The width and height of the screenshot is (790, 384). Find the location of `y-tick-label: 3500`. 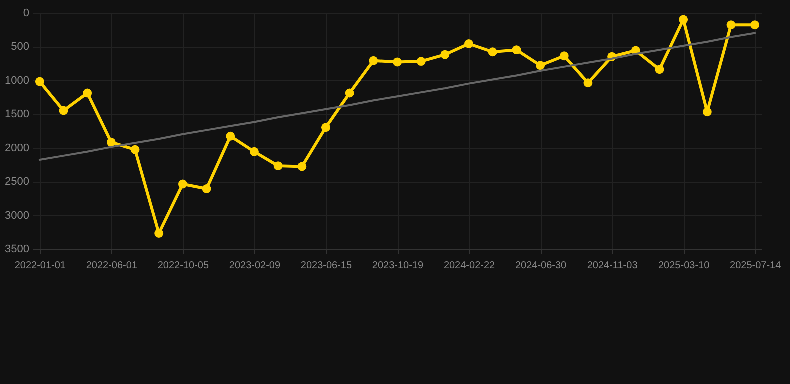

y-tick-label: 3500 is located at coordinates (17, 250).